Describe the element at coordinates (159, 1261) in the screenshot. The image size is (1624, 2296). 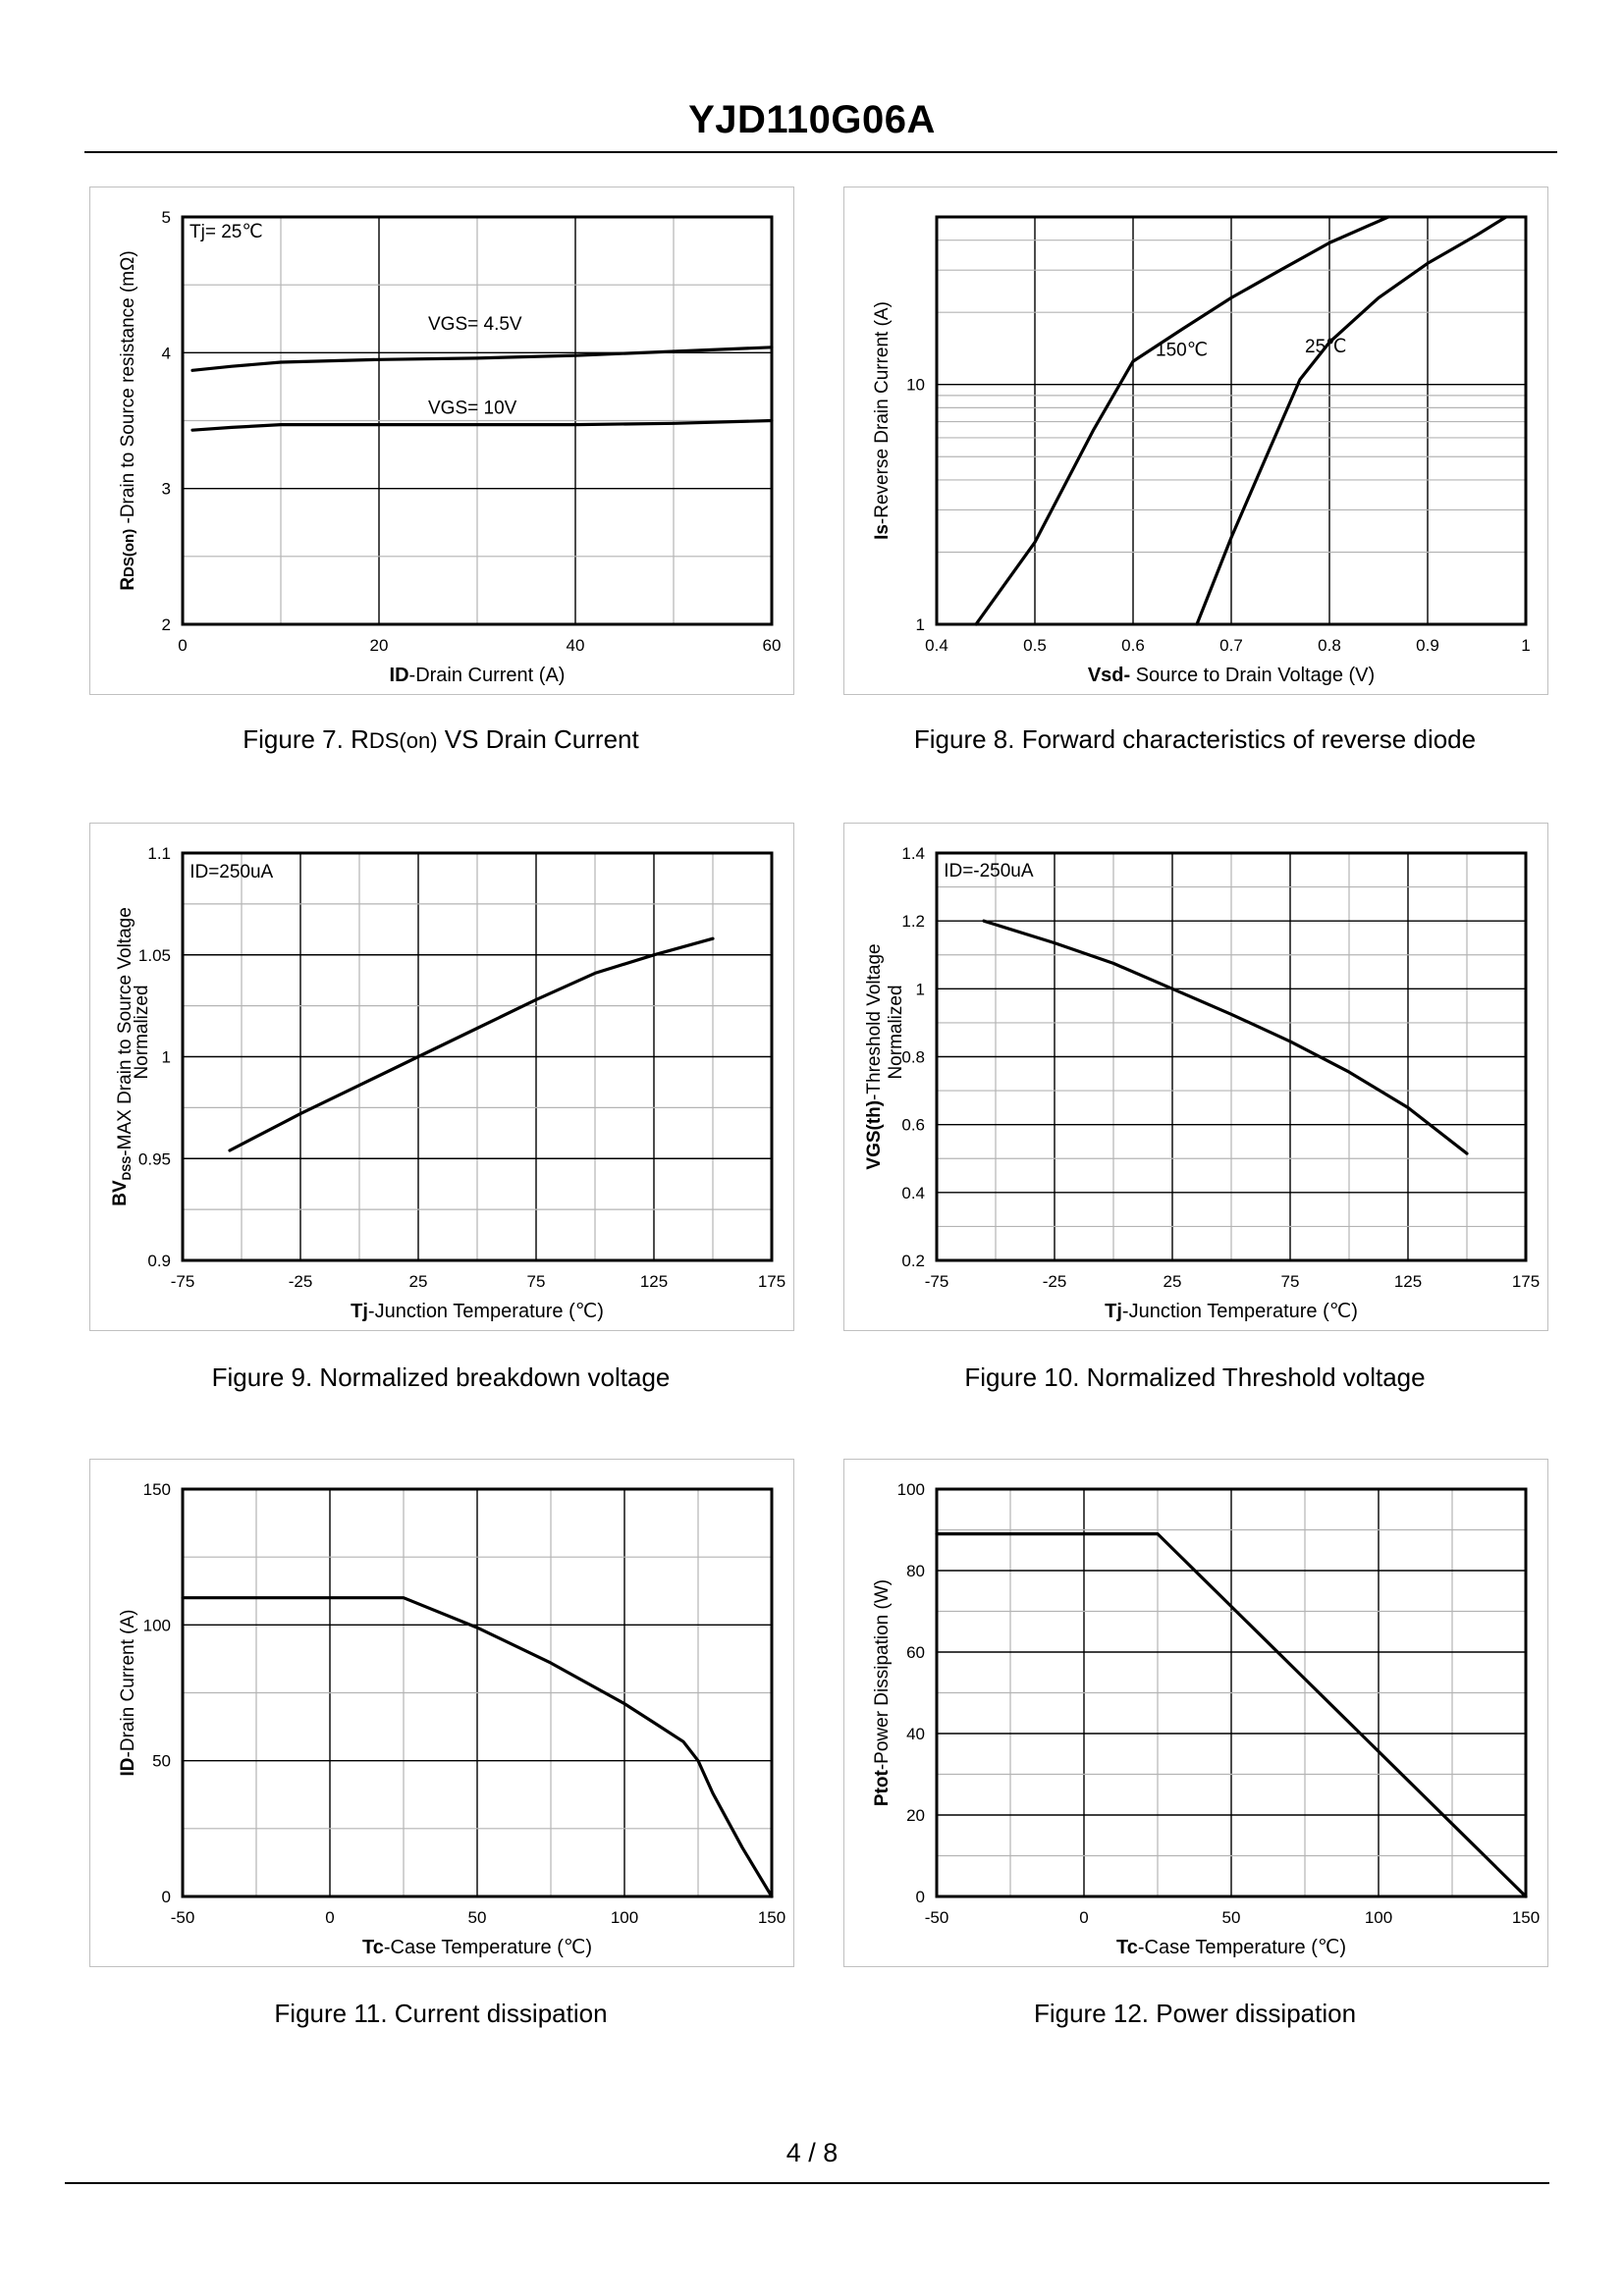
I see `y-tick-label: 0.9` at that location.